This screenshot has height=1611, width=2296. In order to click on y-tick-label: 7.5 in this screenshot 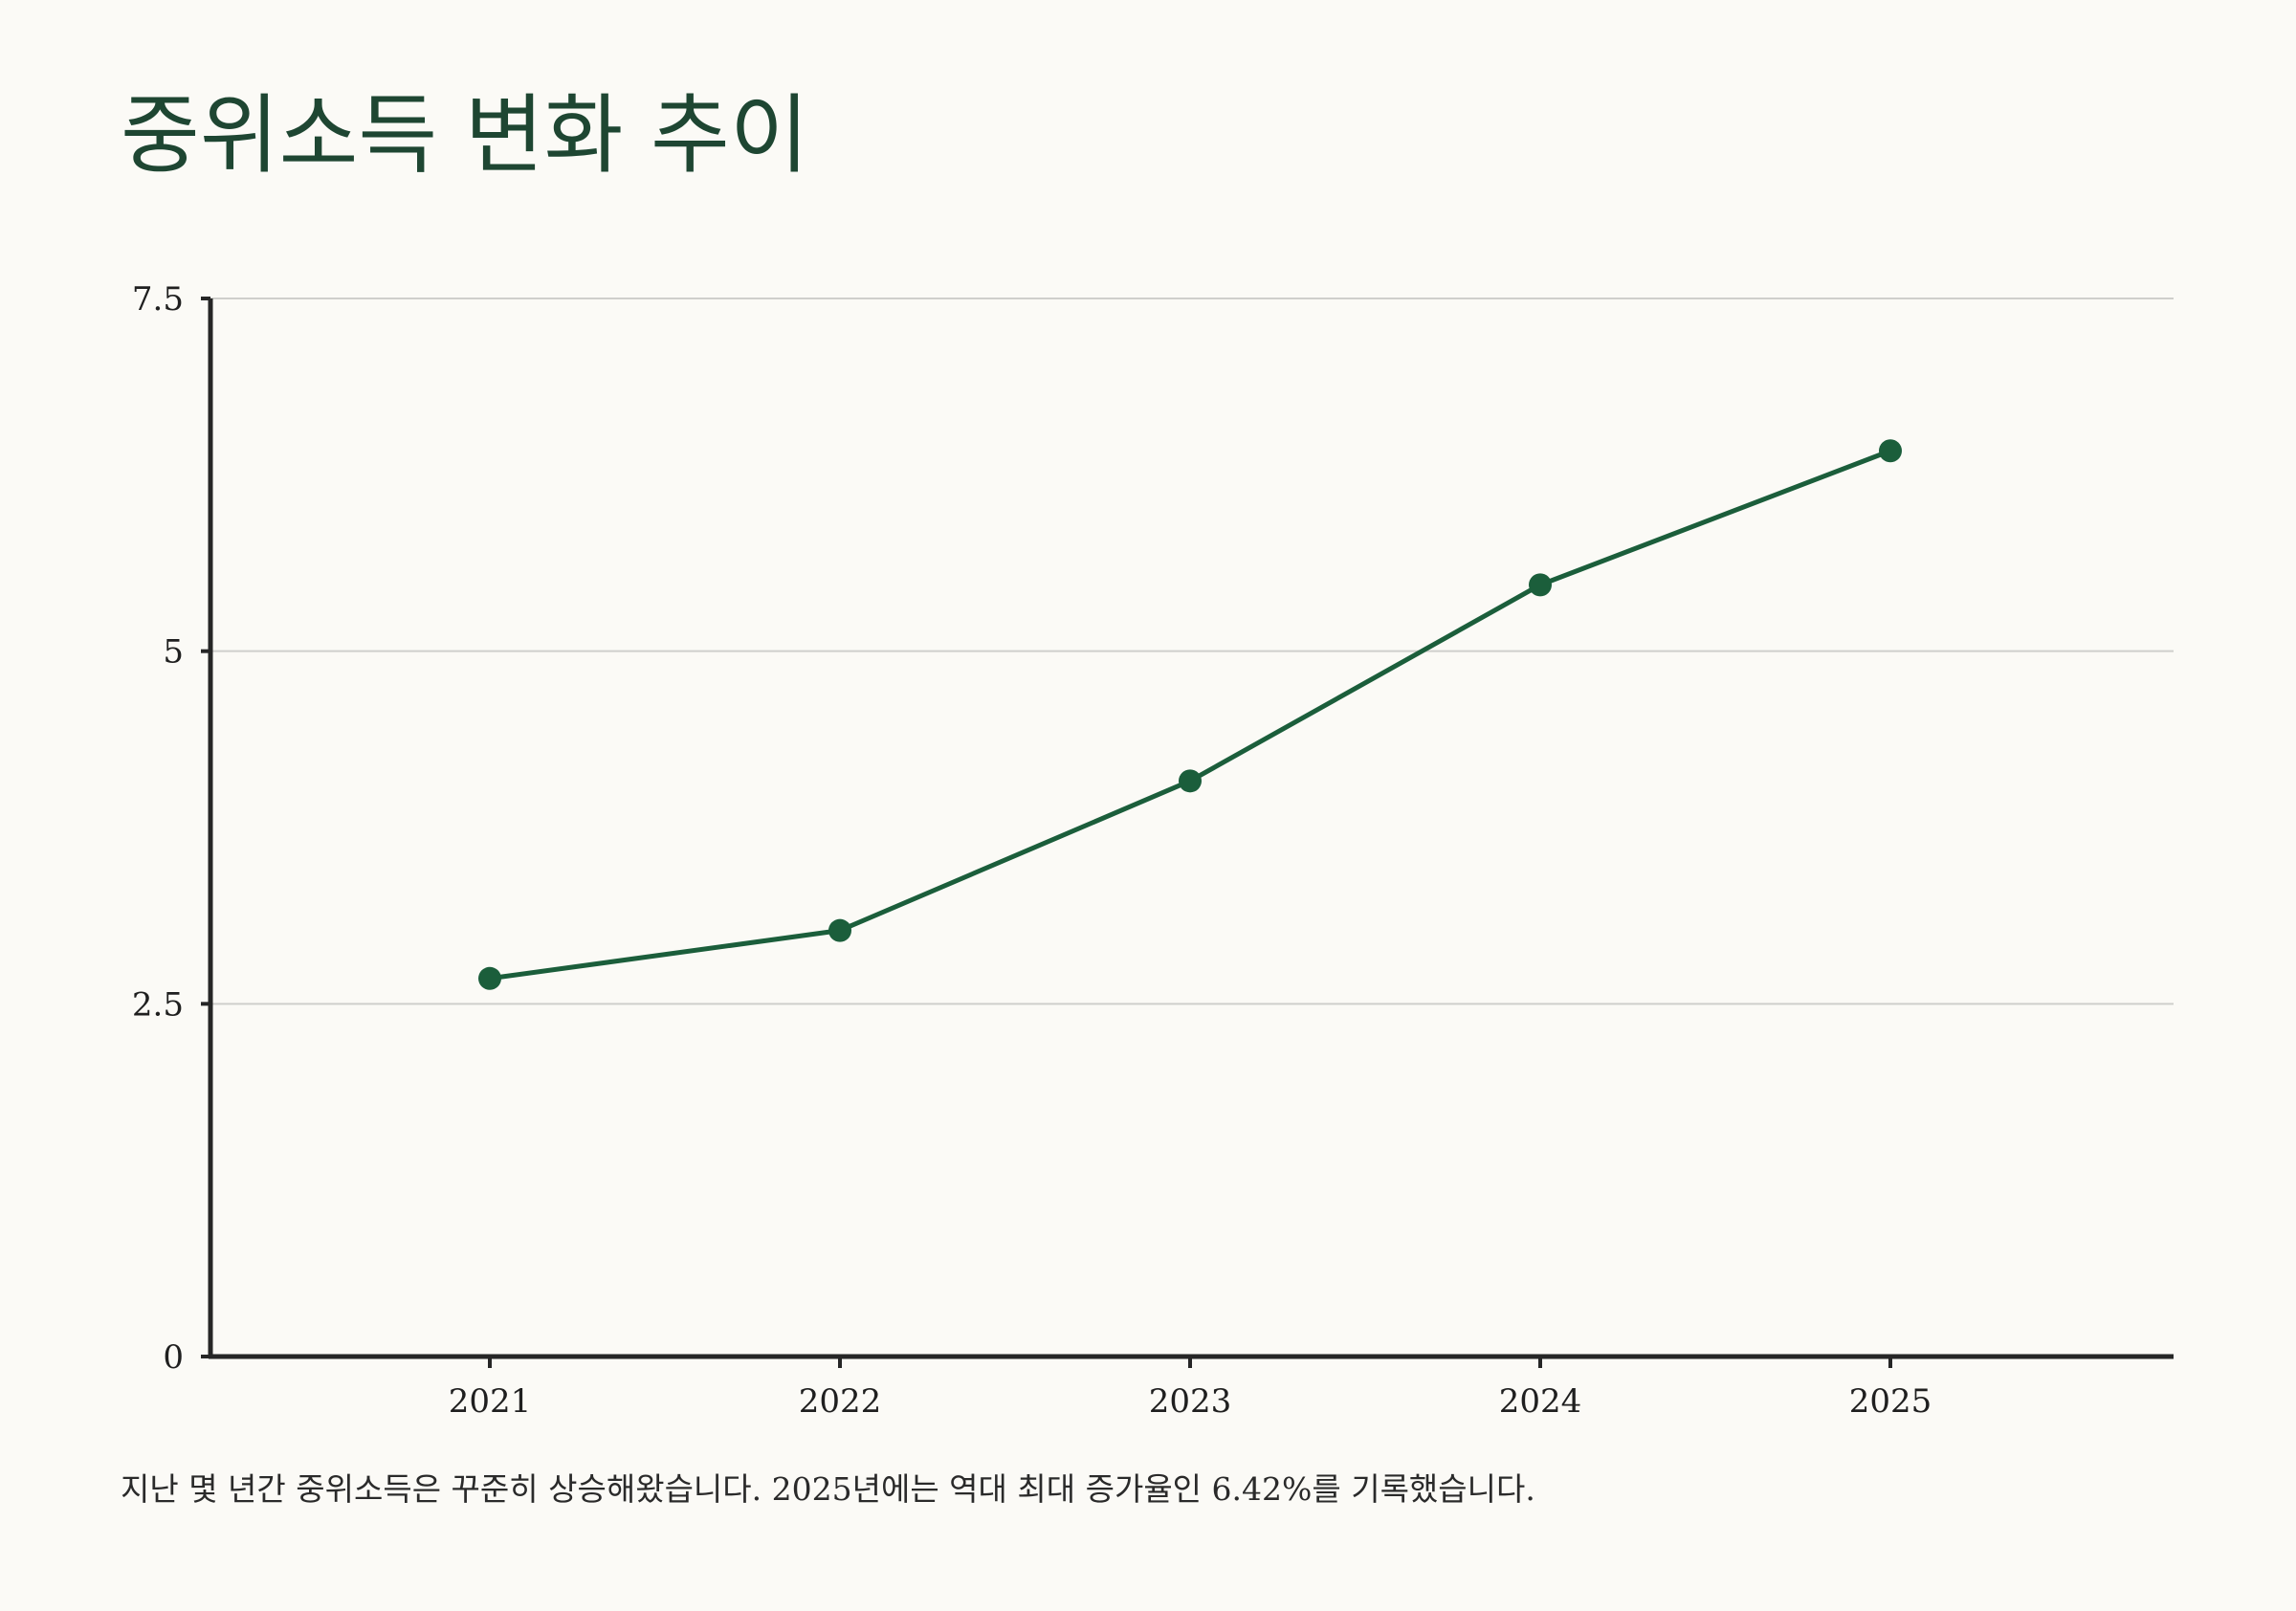, I will do `click(158, 299)`.